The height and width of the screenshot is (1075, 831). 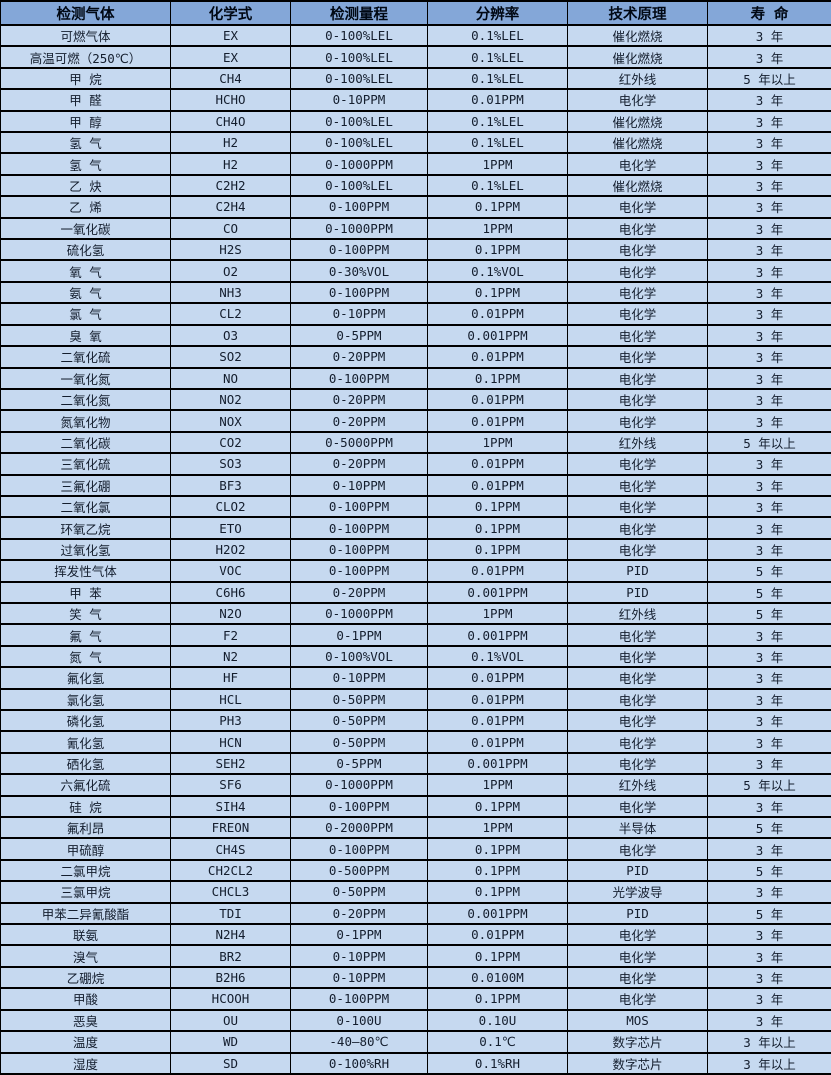 I want to click on table-row: 甲硫醇 CH4S 0-100PPM 0.1PPM 电化学 3 年, so click(x=415, y=849).